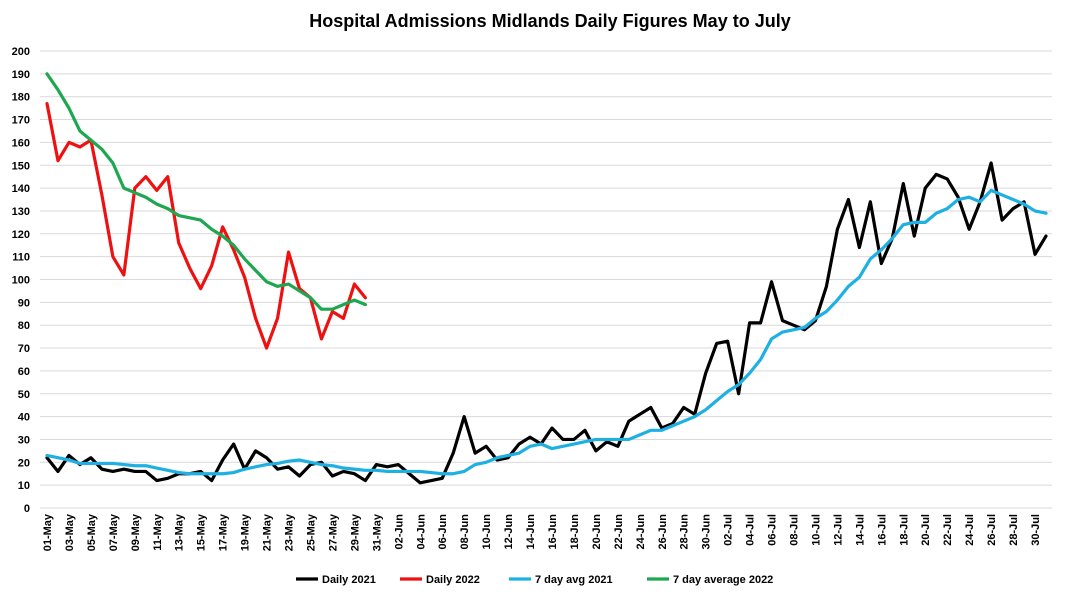 The height and width of the screenshot is (600, 1065). What do you see at coordinates (553, 532) in the screenshot?
I see `x-tick-label: 16-Jun` at bounding box center [553, 532].